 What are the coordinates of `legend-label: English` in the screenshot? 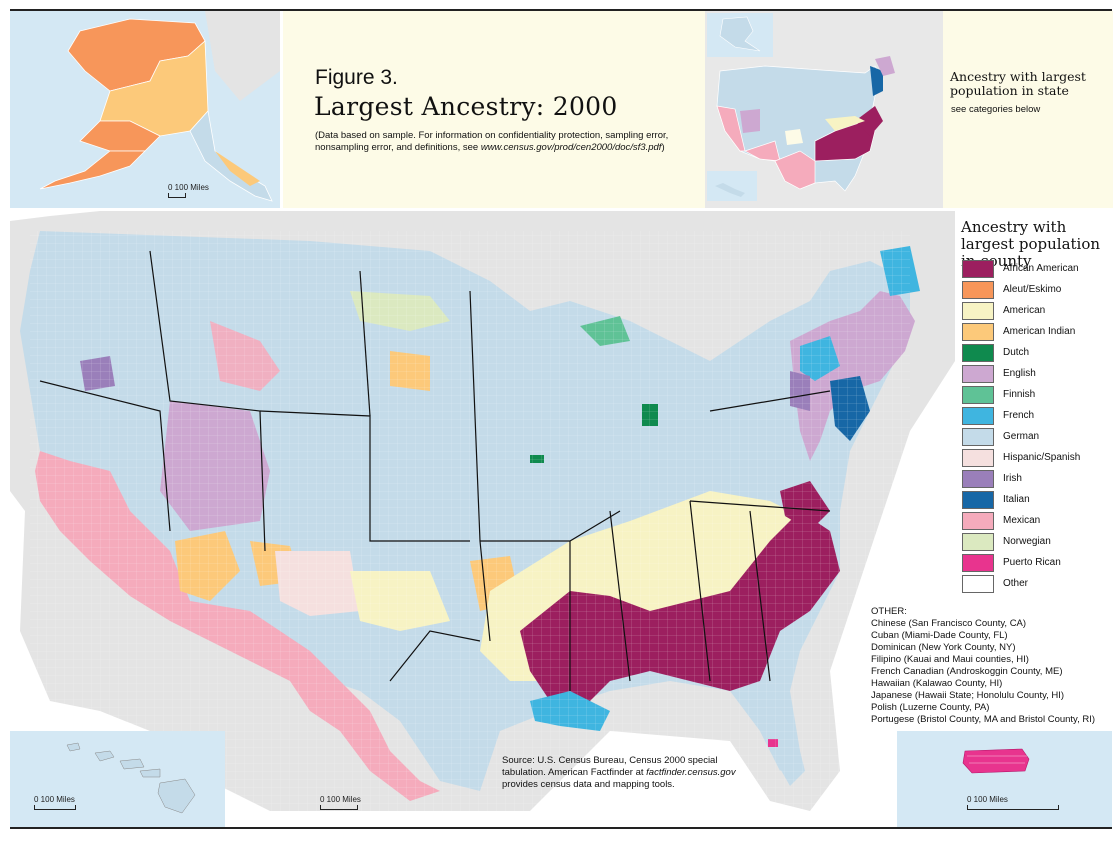 It's located at (1019, 373).